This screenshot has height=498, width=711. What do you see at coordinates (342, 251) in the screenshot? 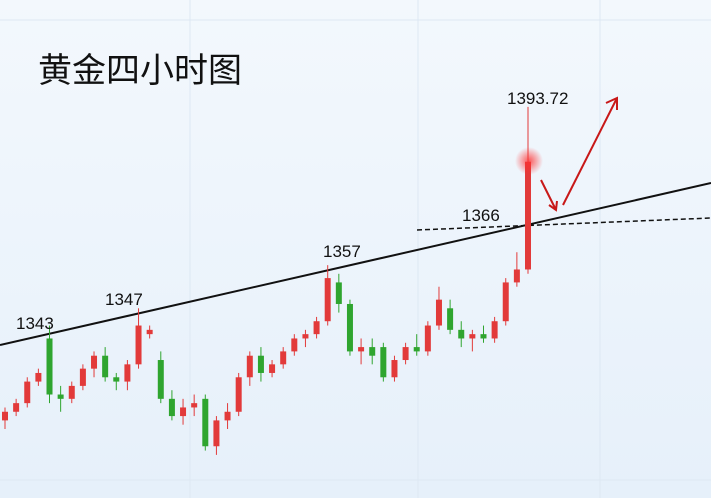
I see `annotation: 1357` at bounding box center [342, 251].